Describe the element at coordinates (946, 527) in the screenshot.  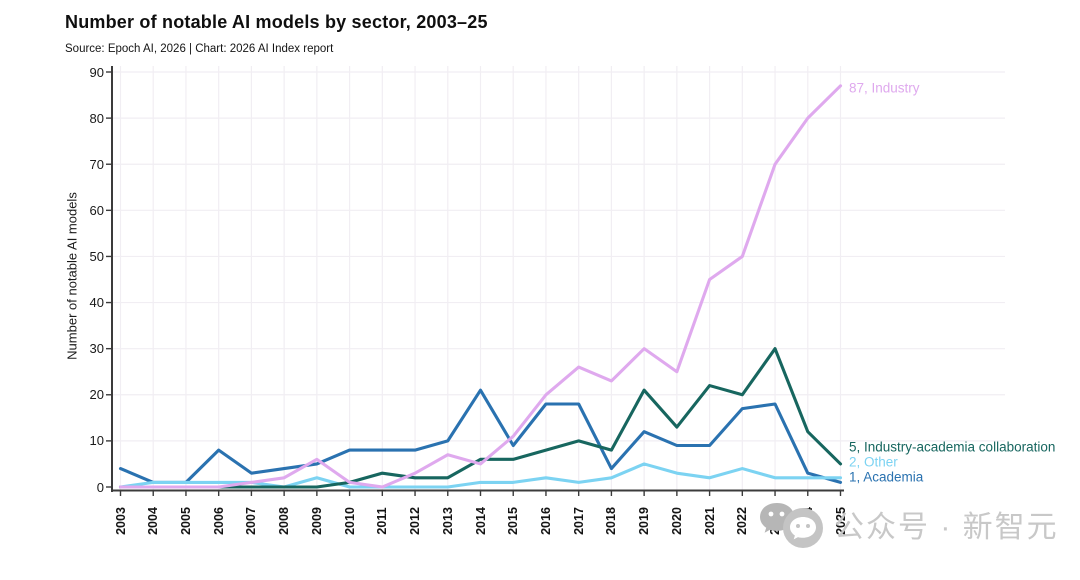
I see `watermark-text: 公众号 · 新智元` at that location.